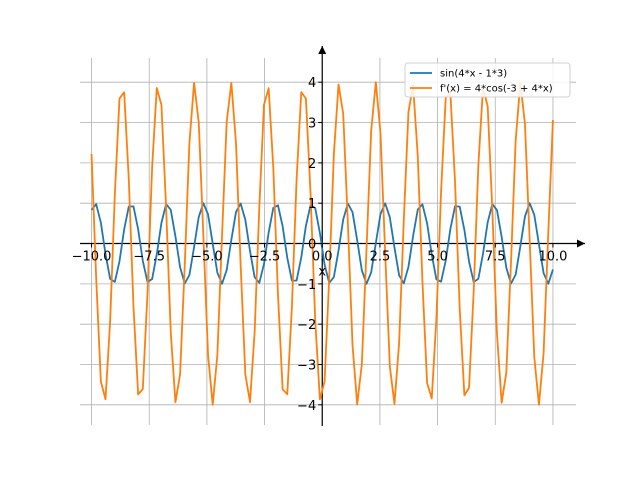 This screenshot has height=480, width=640. What do you see at coordinates (581, 243) in the screenshot?
I see `x-axis-arrow` at bounding box center [581, 243].